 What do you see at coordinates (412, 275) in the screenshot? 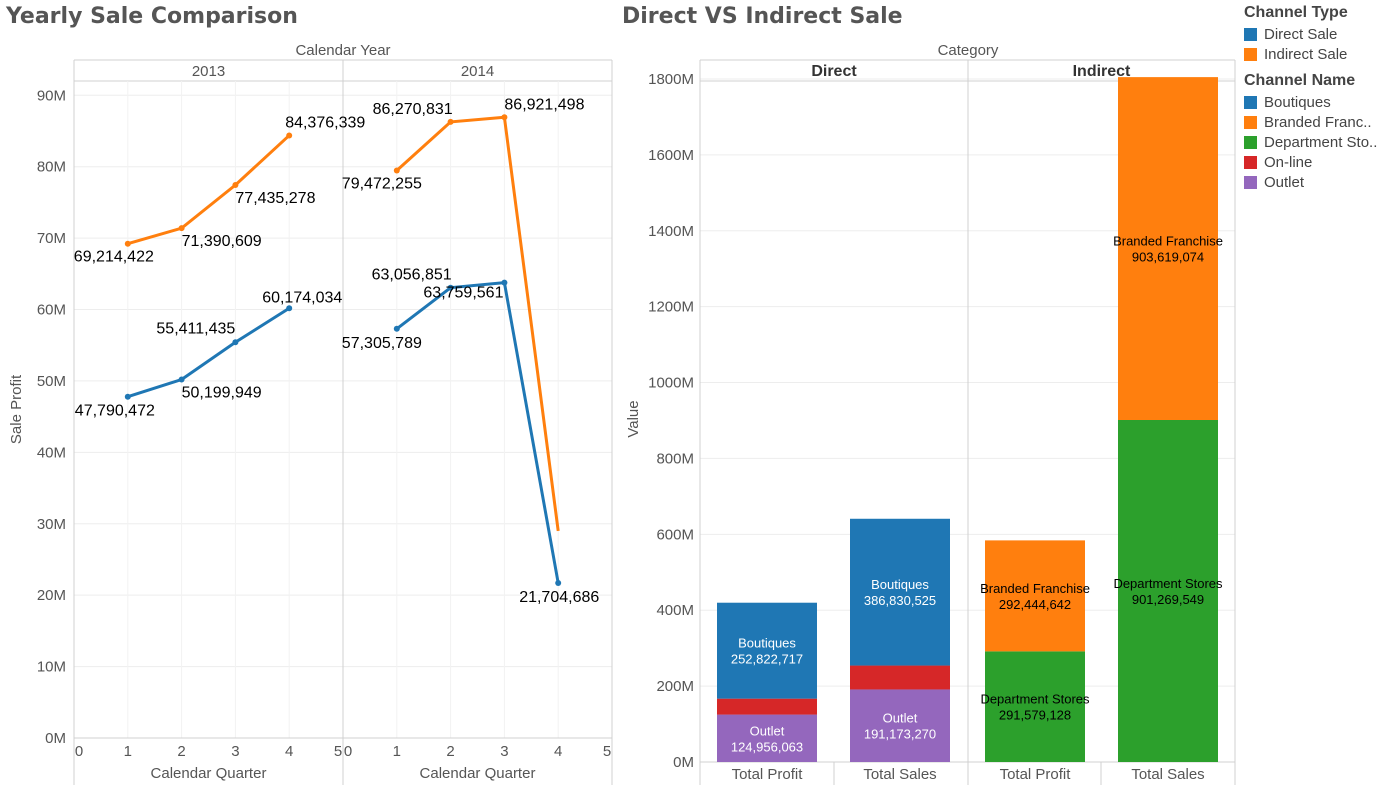
I see `data-label: 63,056,851` at bounding box center [412, 275].